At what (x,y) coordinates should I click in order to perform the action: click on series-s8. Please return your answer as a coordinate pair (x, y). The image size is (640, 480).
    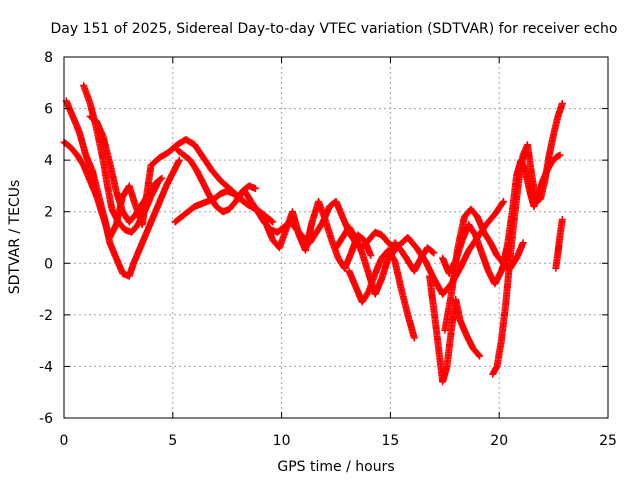
    Looking at the image, I should click on (315, 234).